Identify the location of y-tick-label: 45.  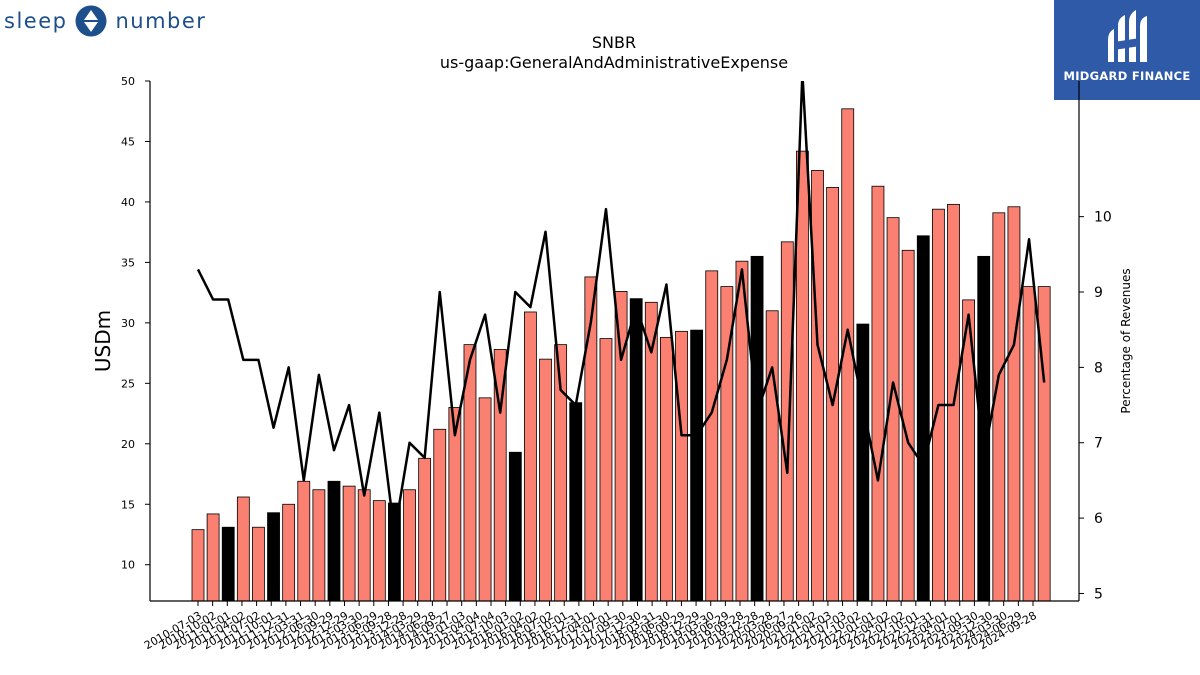
(128, 141).